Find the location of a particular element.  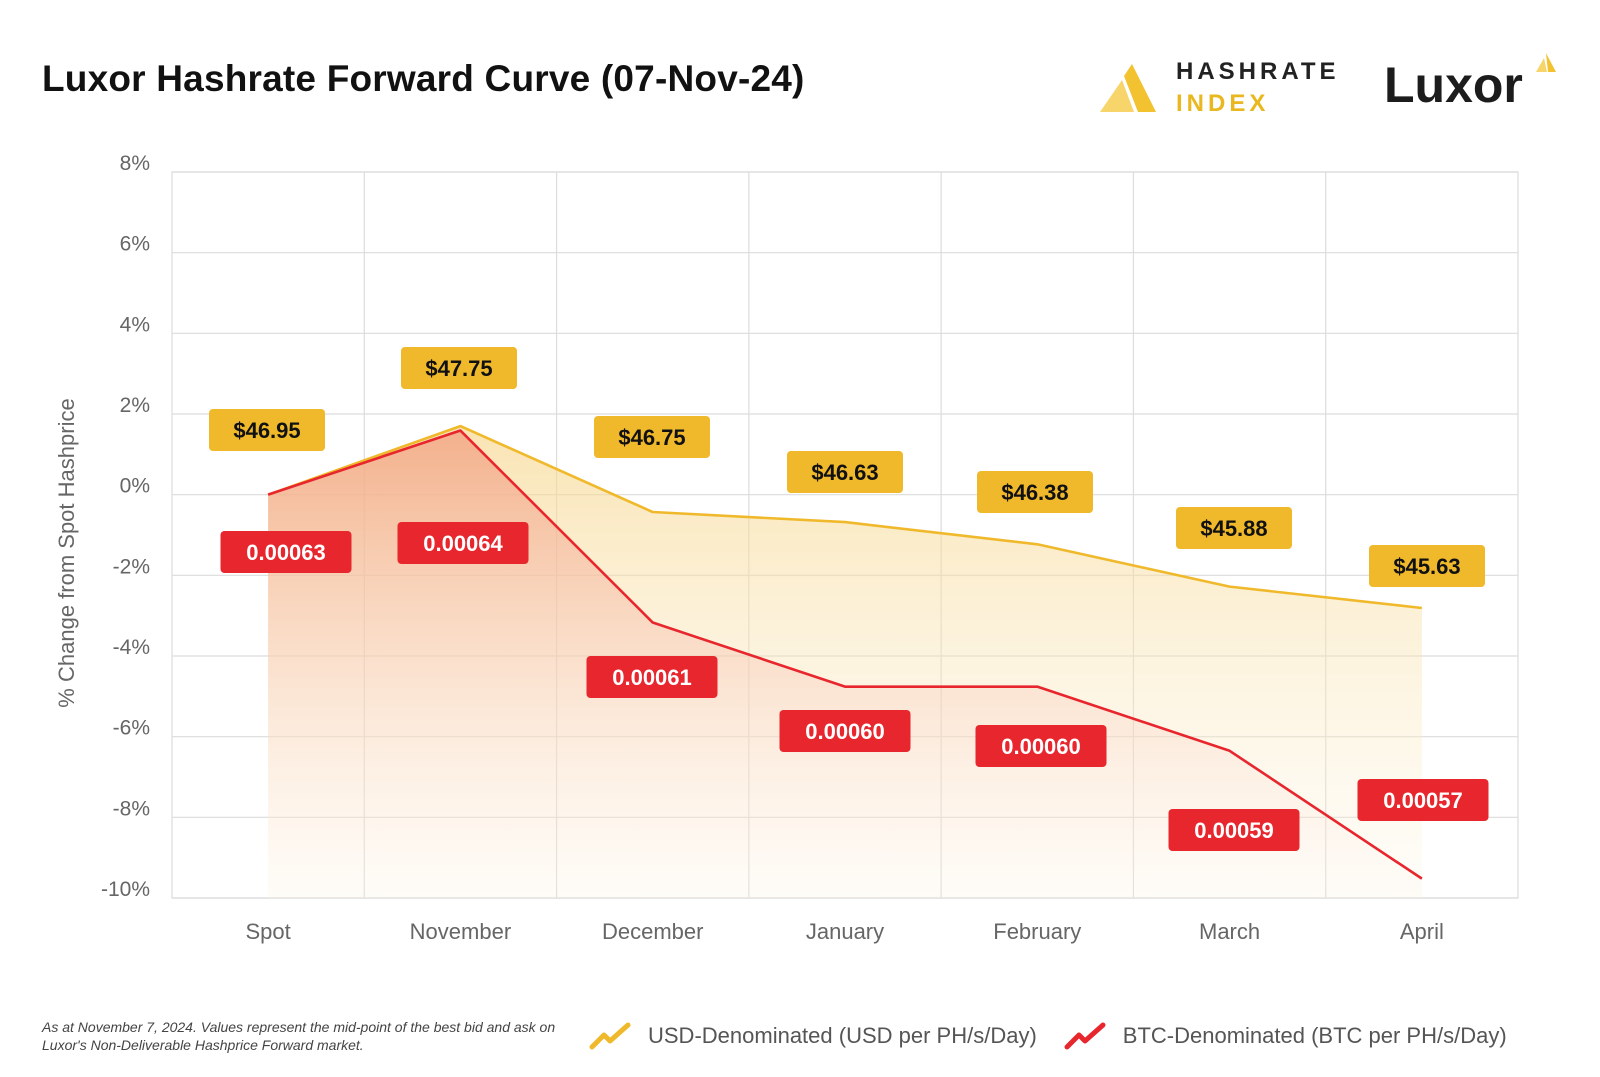

x-tick-label: November is located at coordinates (460, 931).